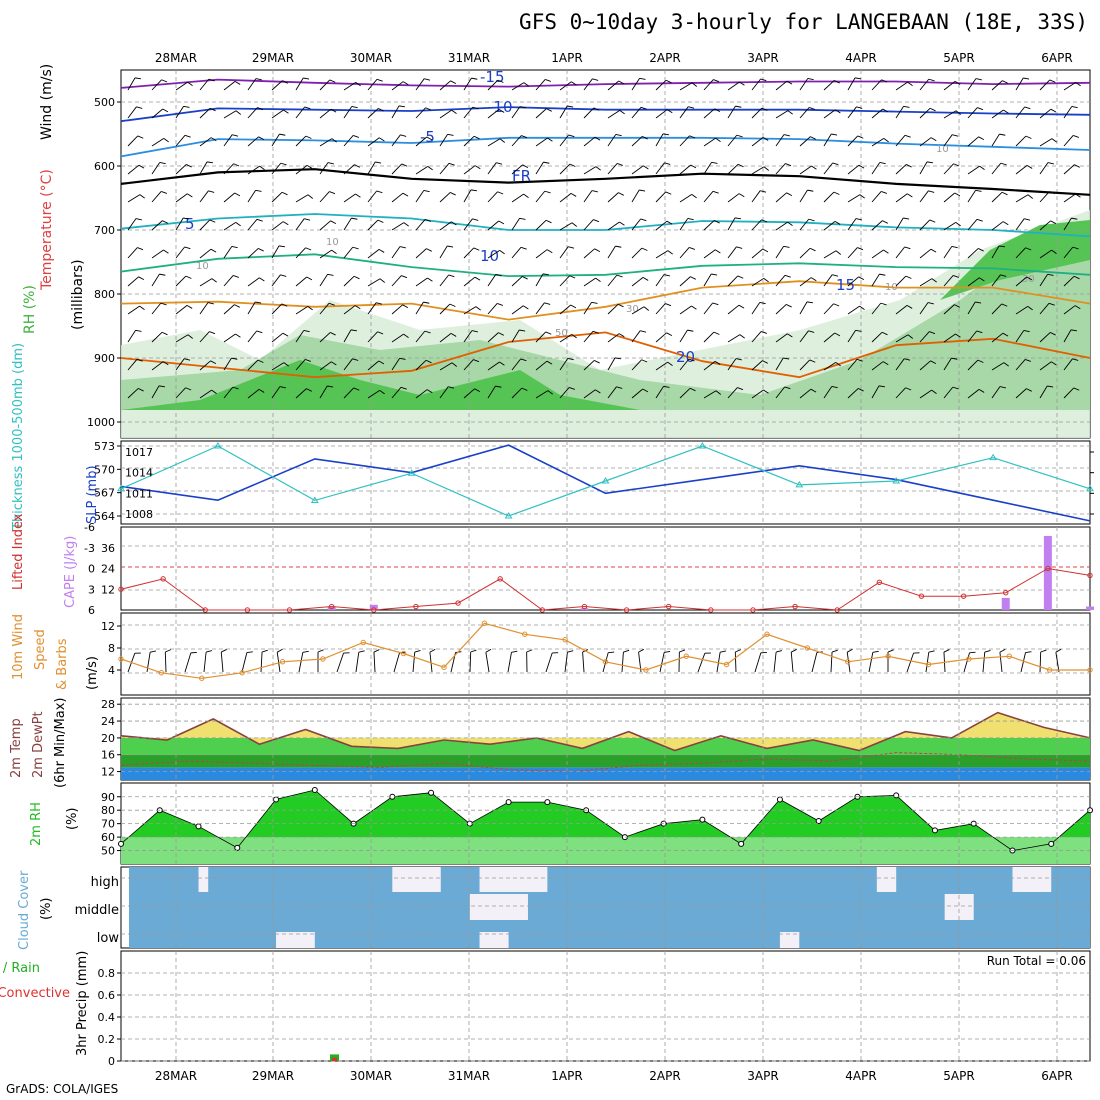 The width and height of the screenshot is (1100, 1100). I want to click on contour-label-7: 20, so click(685, 357).